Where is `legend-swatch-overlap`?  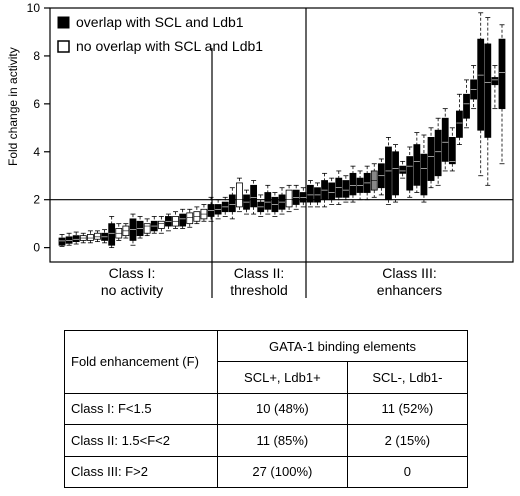 legend-swatch-overlap is located at coordinates (63, 22).